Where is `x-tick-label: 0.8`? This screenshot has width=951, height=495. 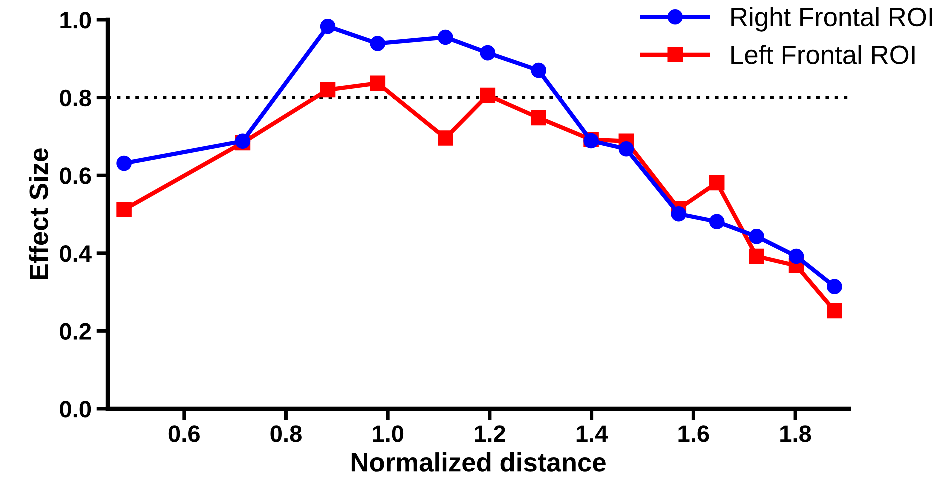
x-tick-label: 0.8 is located at coordinates (286, 434).